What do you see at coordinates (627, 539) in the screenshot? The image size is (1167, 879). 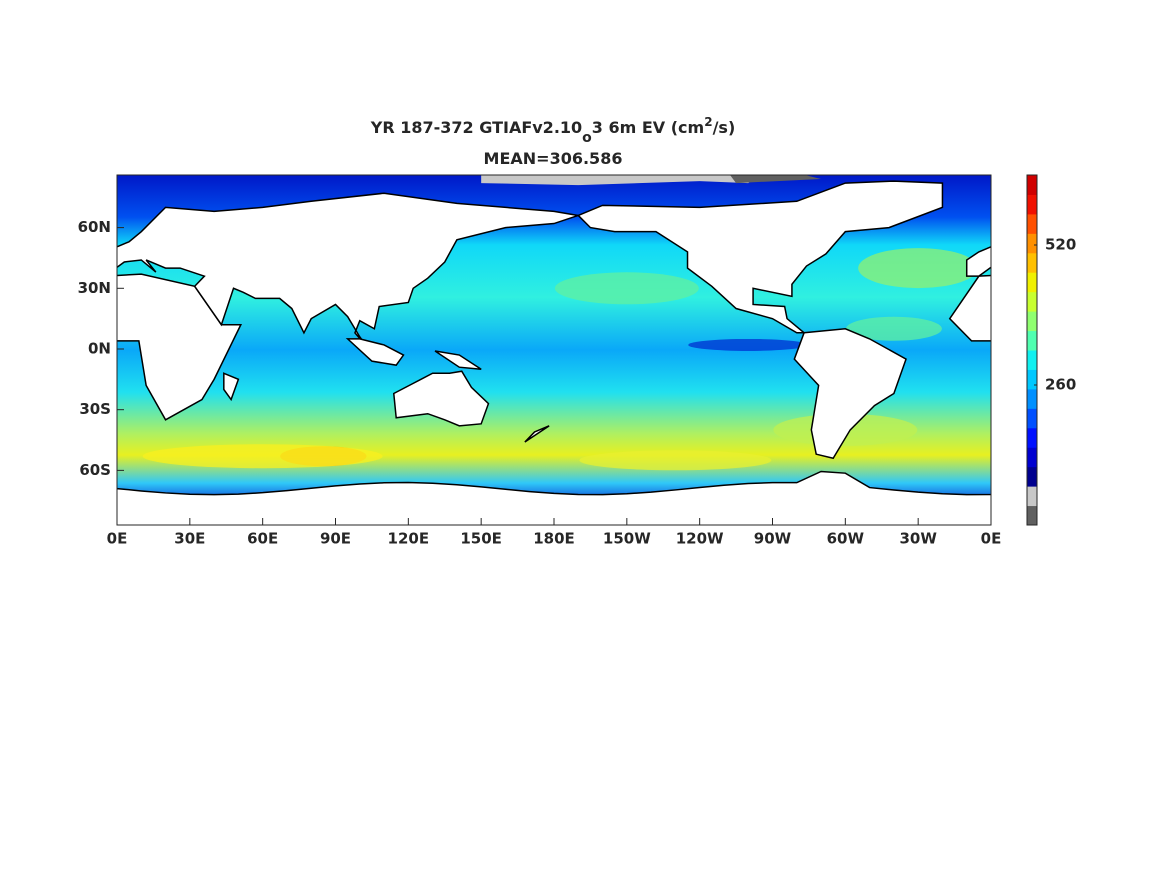 I see `x-tick-label: 150W` at bounding box center [627, 539].